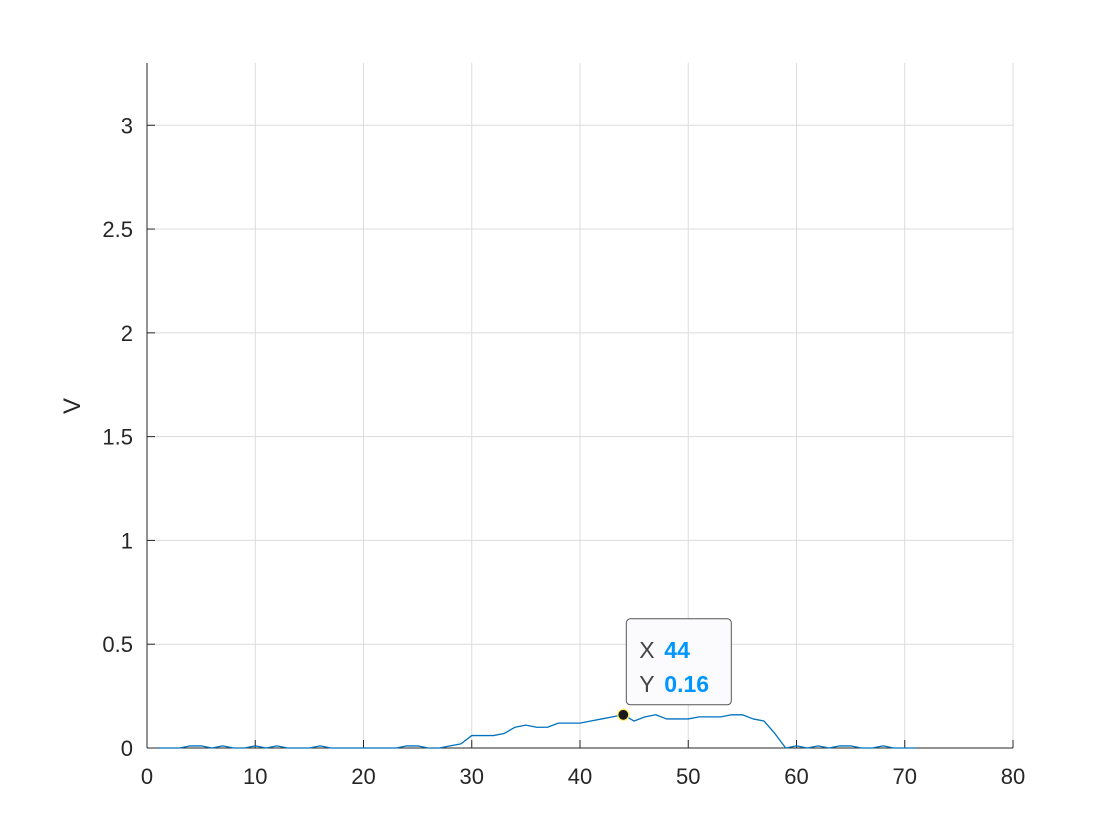 Image resolution: width=1120 pixels, height=840 pixels. Describe the element at coordinates (117, 229) in the screenshot. I see `y-tick-label: 2.5` at that location.